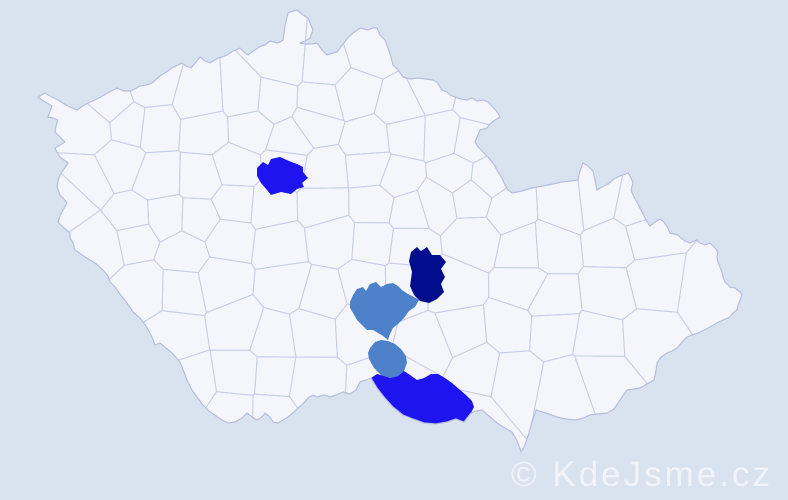  I want to click on district-highlight-central, so click(282, 176).